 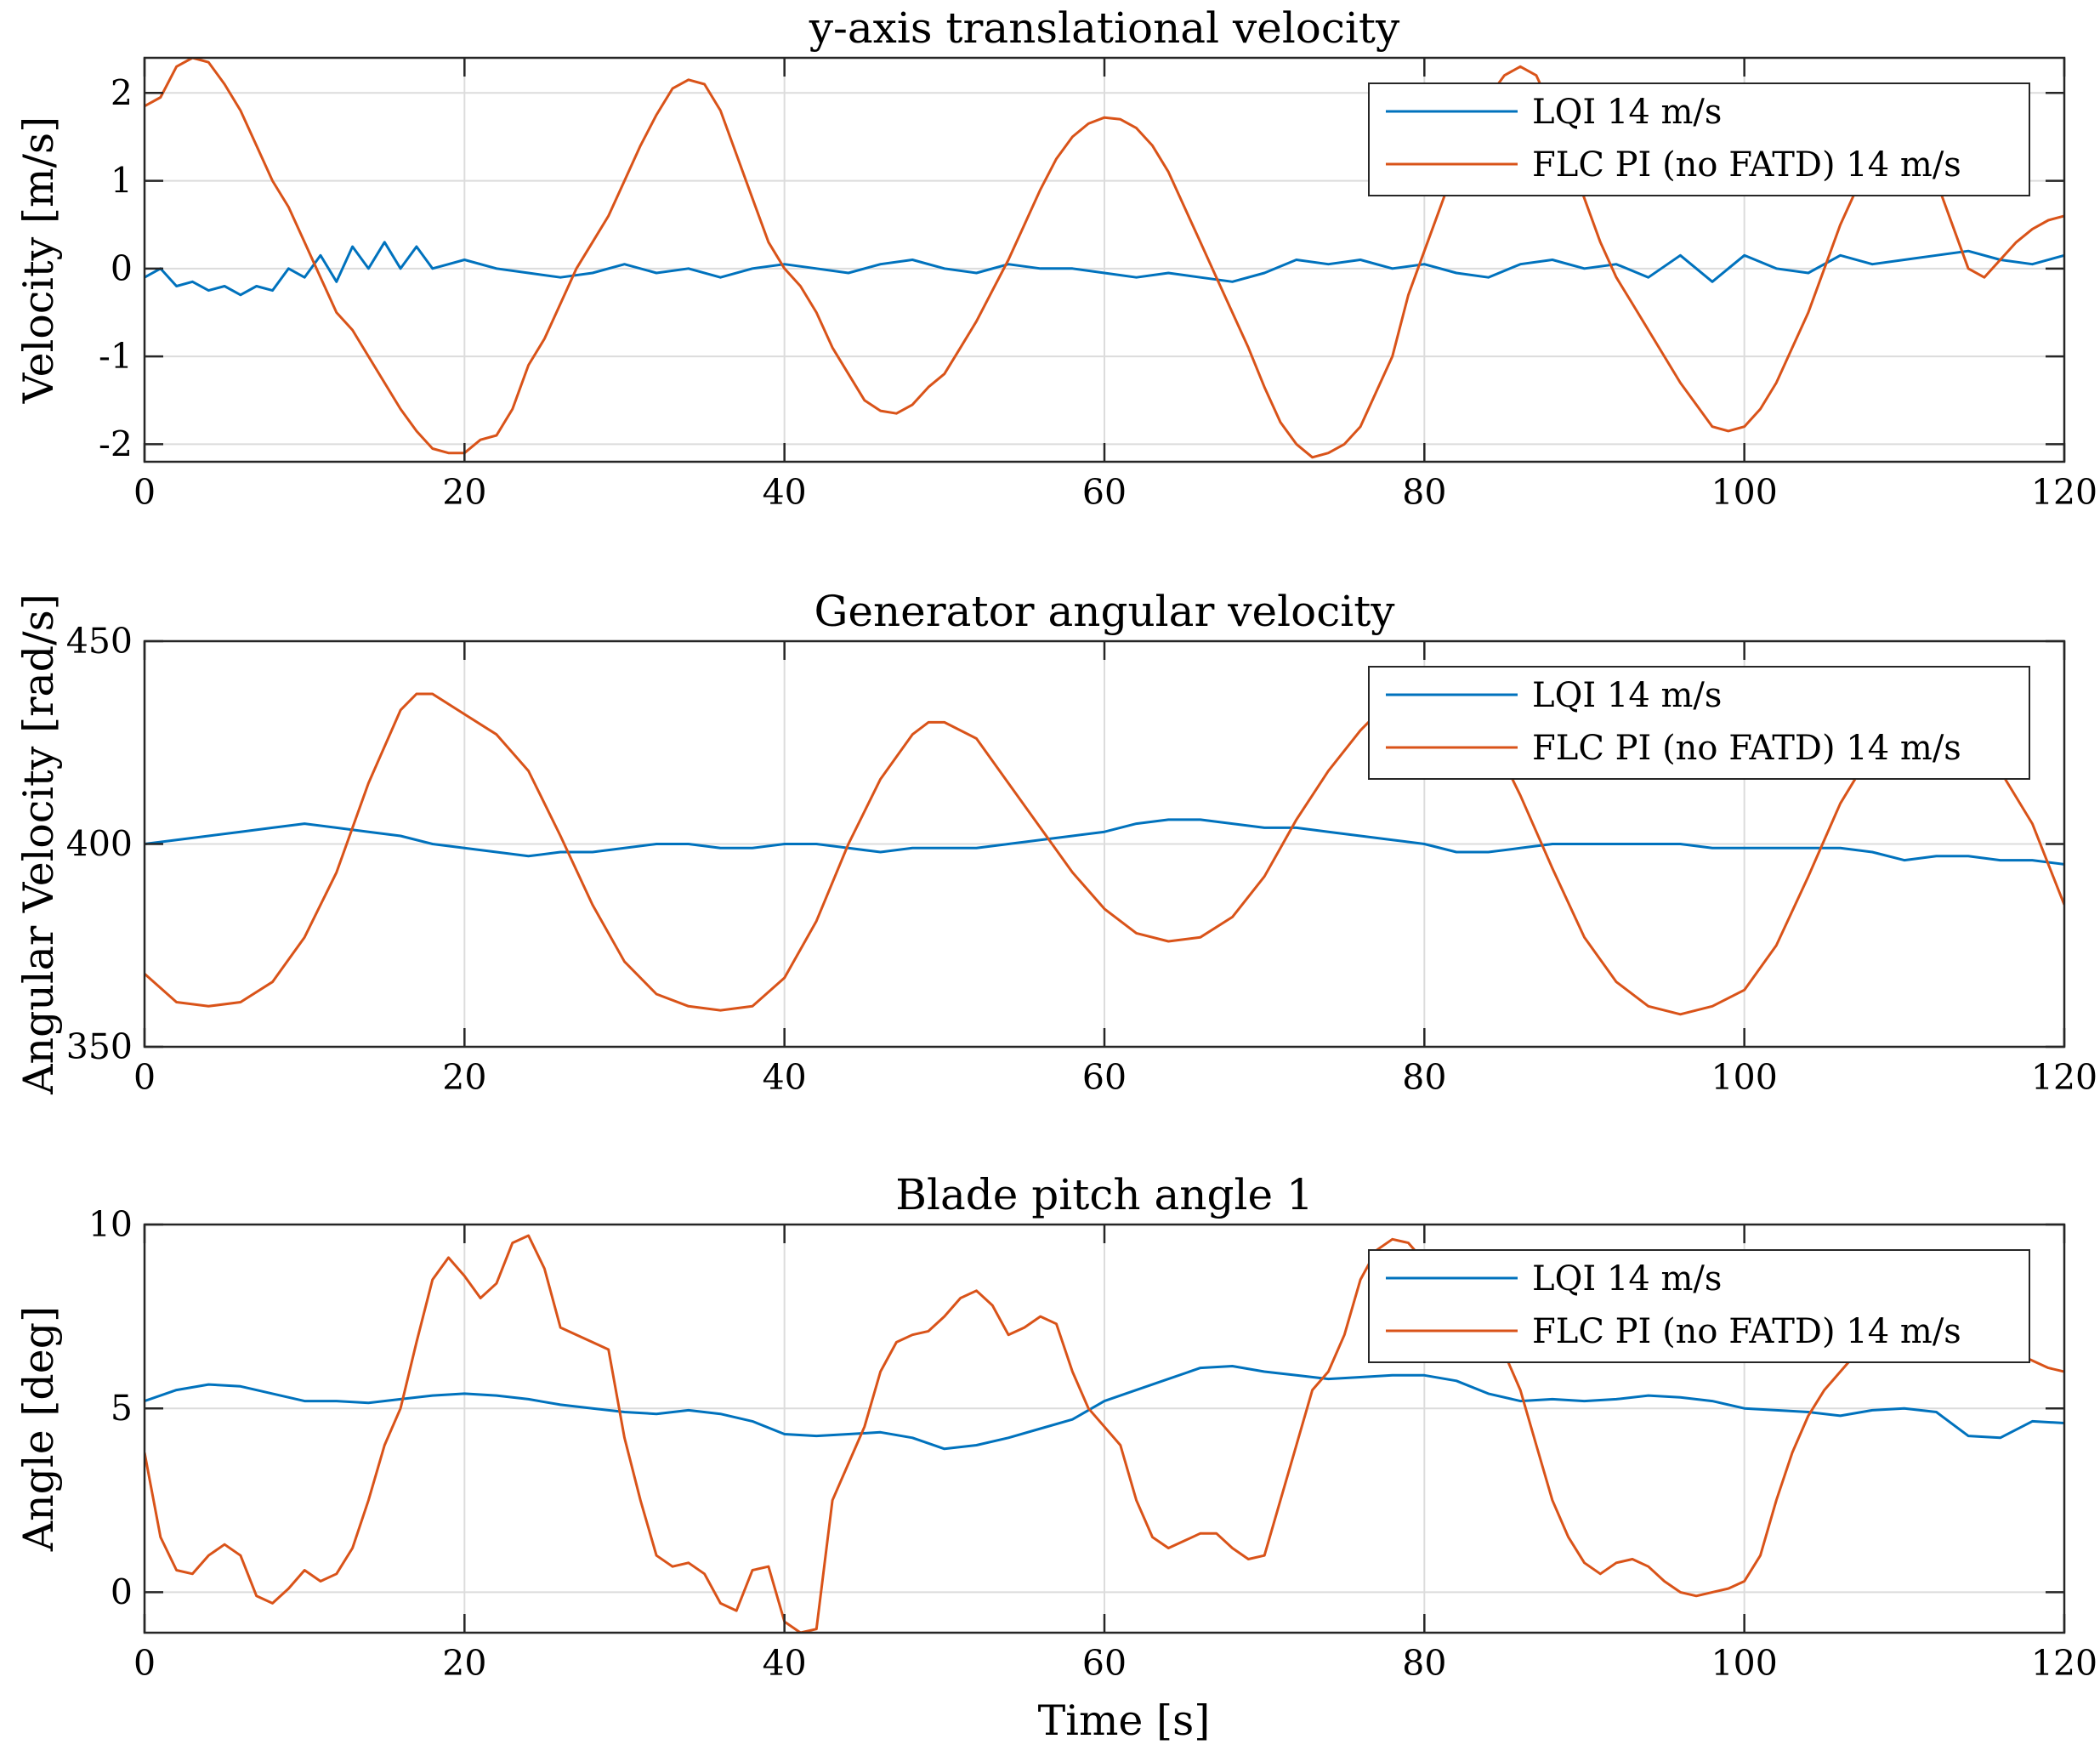 What do you see at coordinates (122, 1591) in the screenshot?
I see `chart3-y-tick-label: 0` at bounding box center [122, 1591].